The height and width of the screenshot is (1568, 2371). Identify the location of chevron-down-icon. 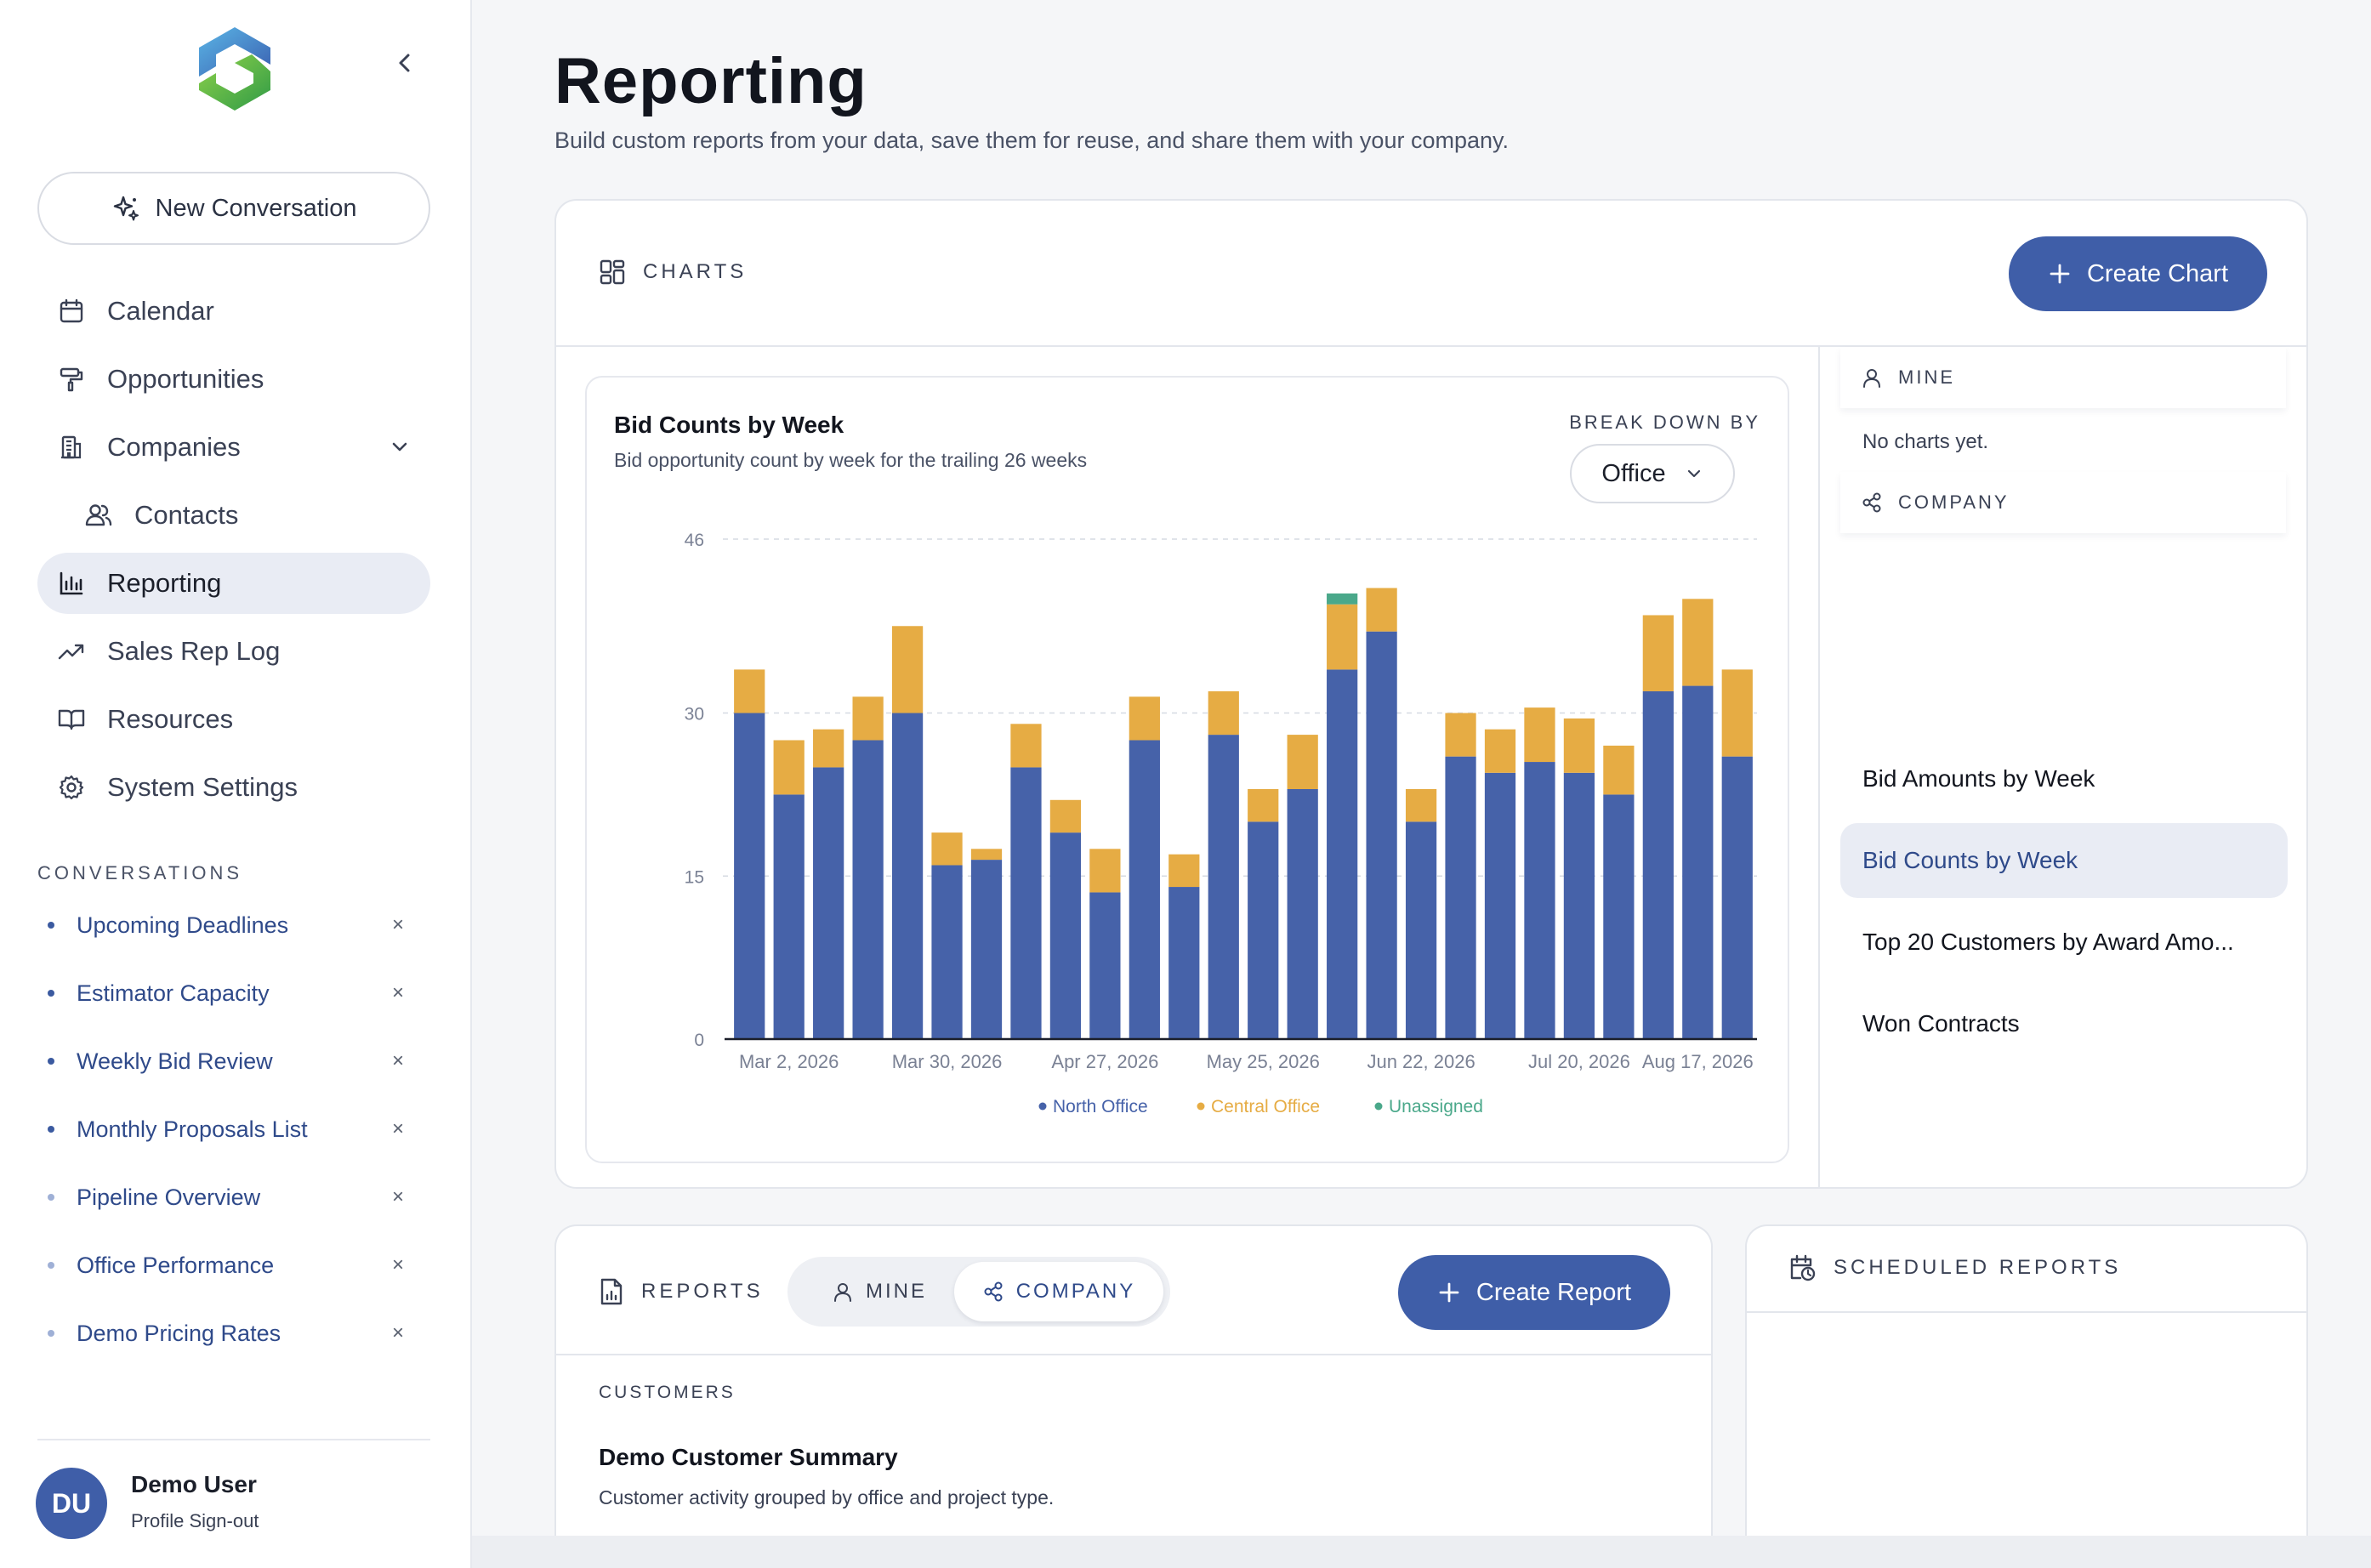
(400, 447).